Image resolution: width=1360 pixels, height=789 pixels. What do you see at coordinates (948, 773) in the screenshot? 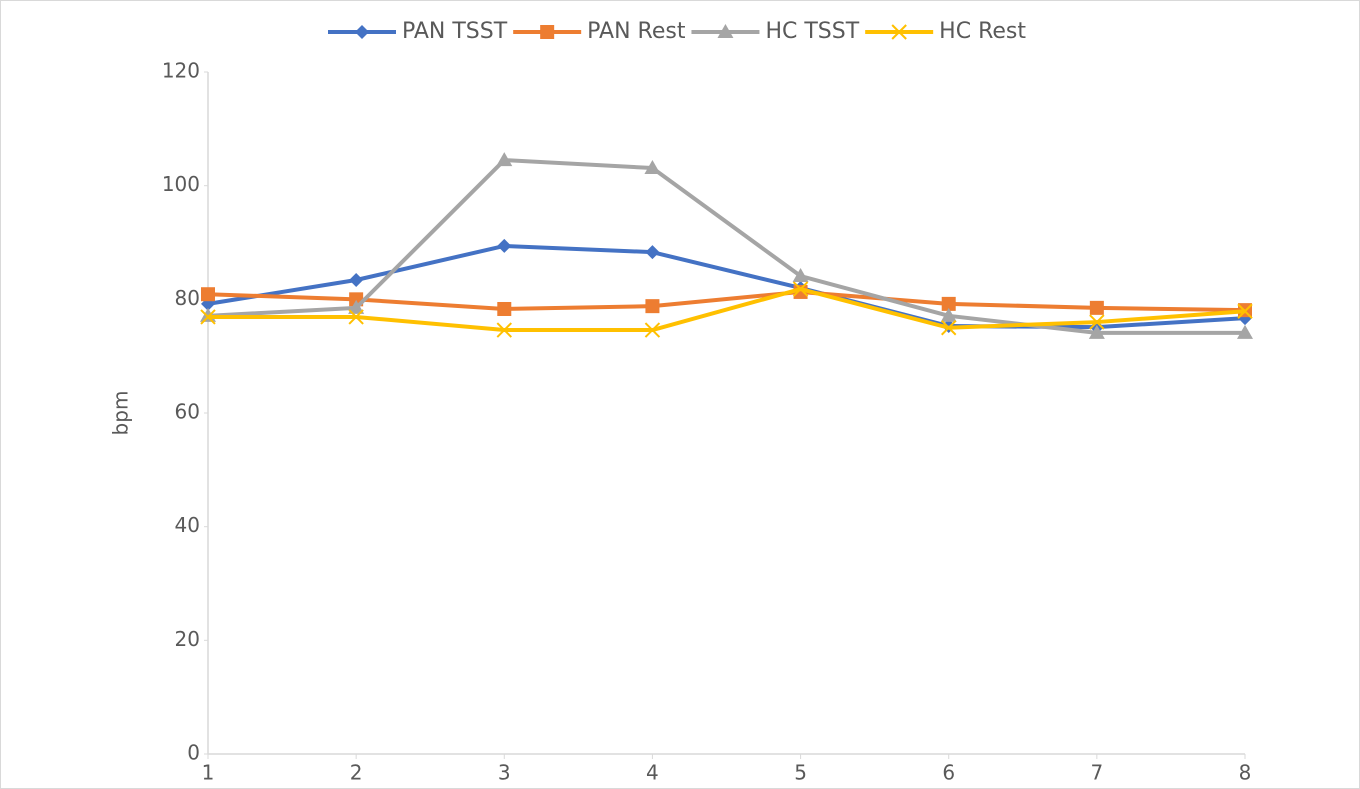
I see `x-tick-label: 6` at bounding box center [948, 773].